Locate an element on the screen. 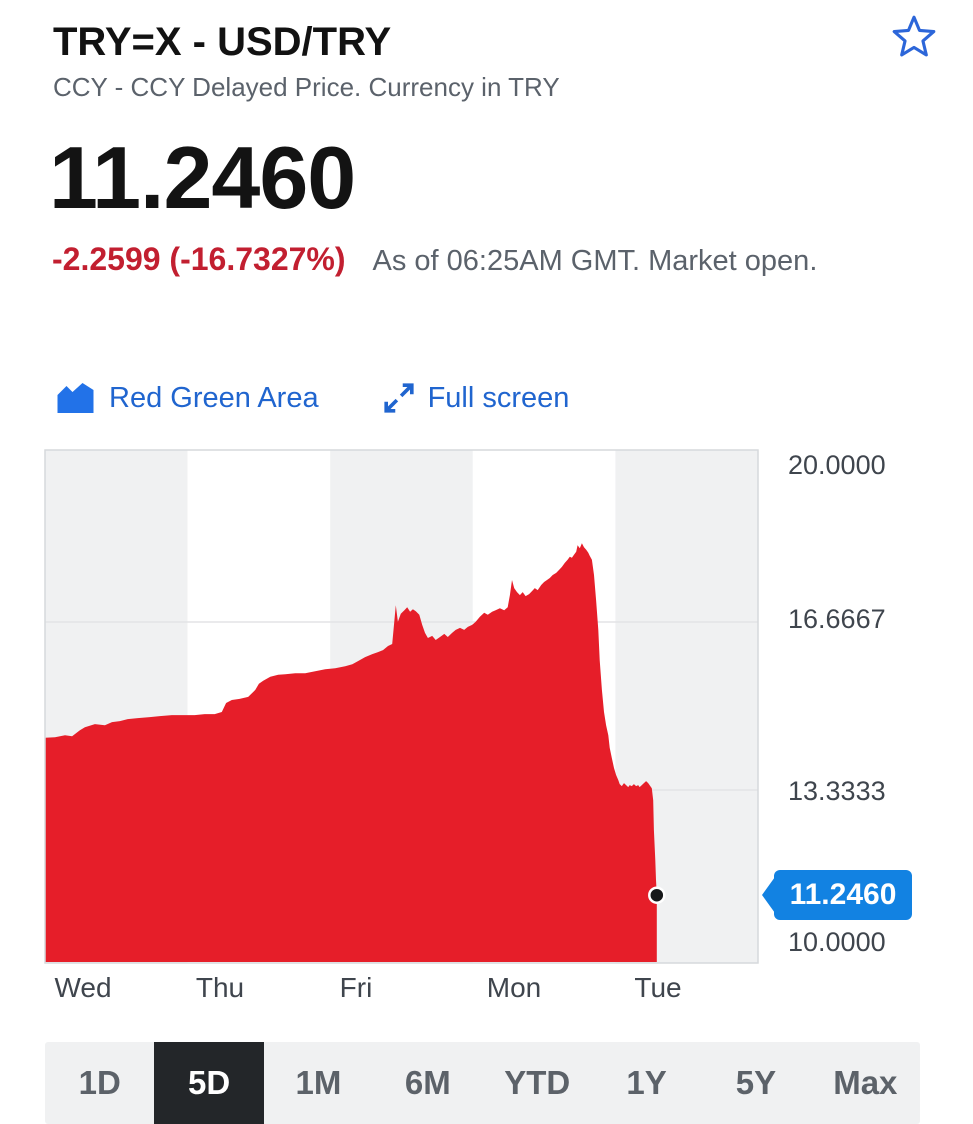 This screenshot has width=973, height=1124. quote-subtitle: CCY - CCY Delayed Price. Currency in TRY is located at coordinates (306, 87).